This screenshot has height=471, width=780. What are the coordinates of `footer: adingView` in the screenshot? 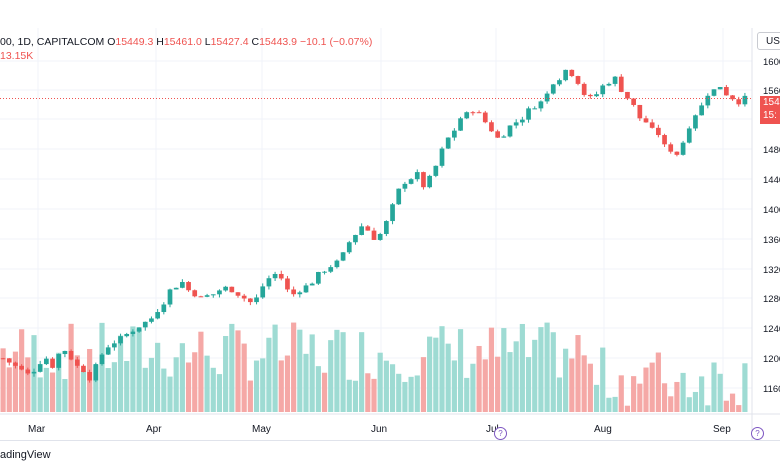 It's located at (390, 455).